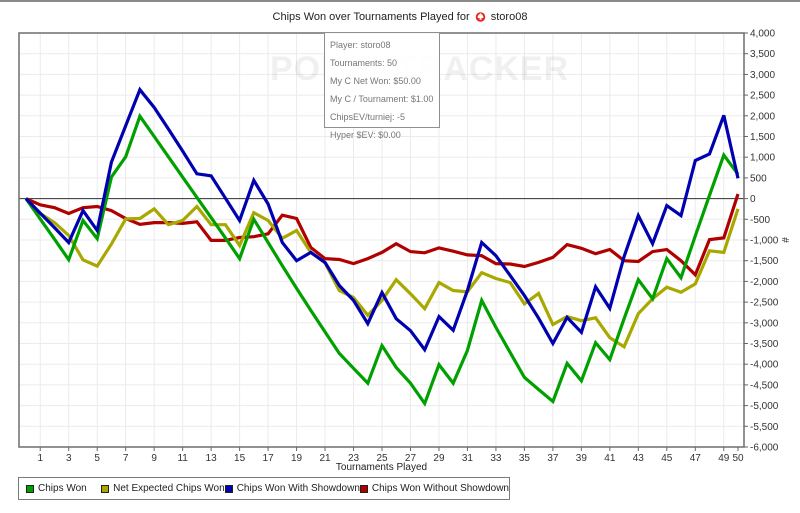 This screenshot has width=800, height=513. I want to click on legend-swatch-without-showdown, so click(363, 488).